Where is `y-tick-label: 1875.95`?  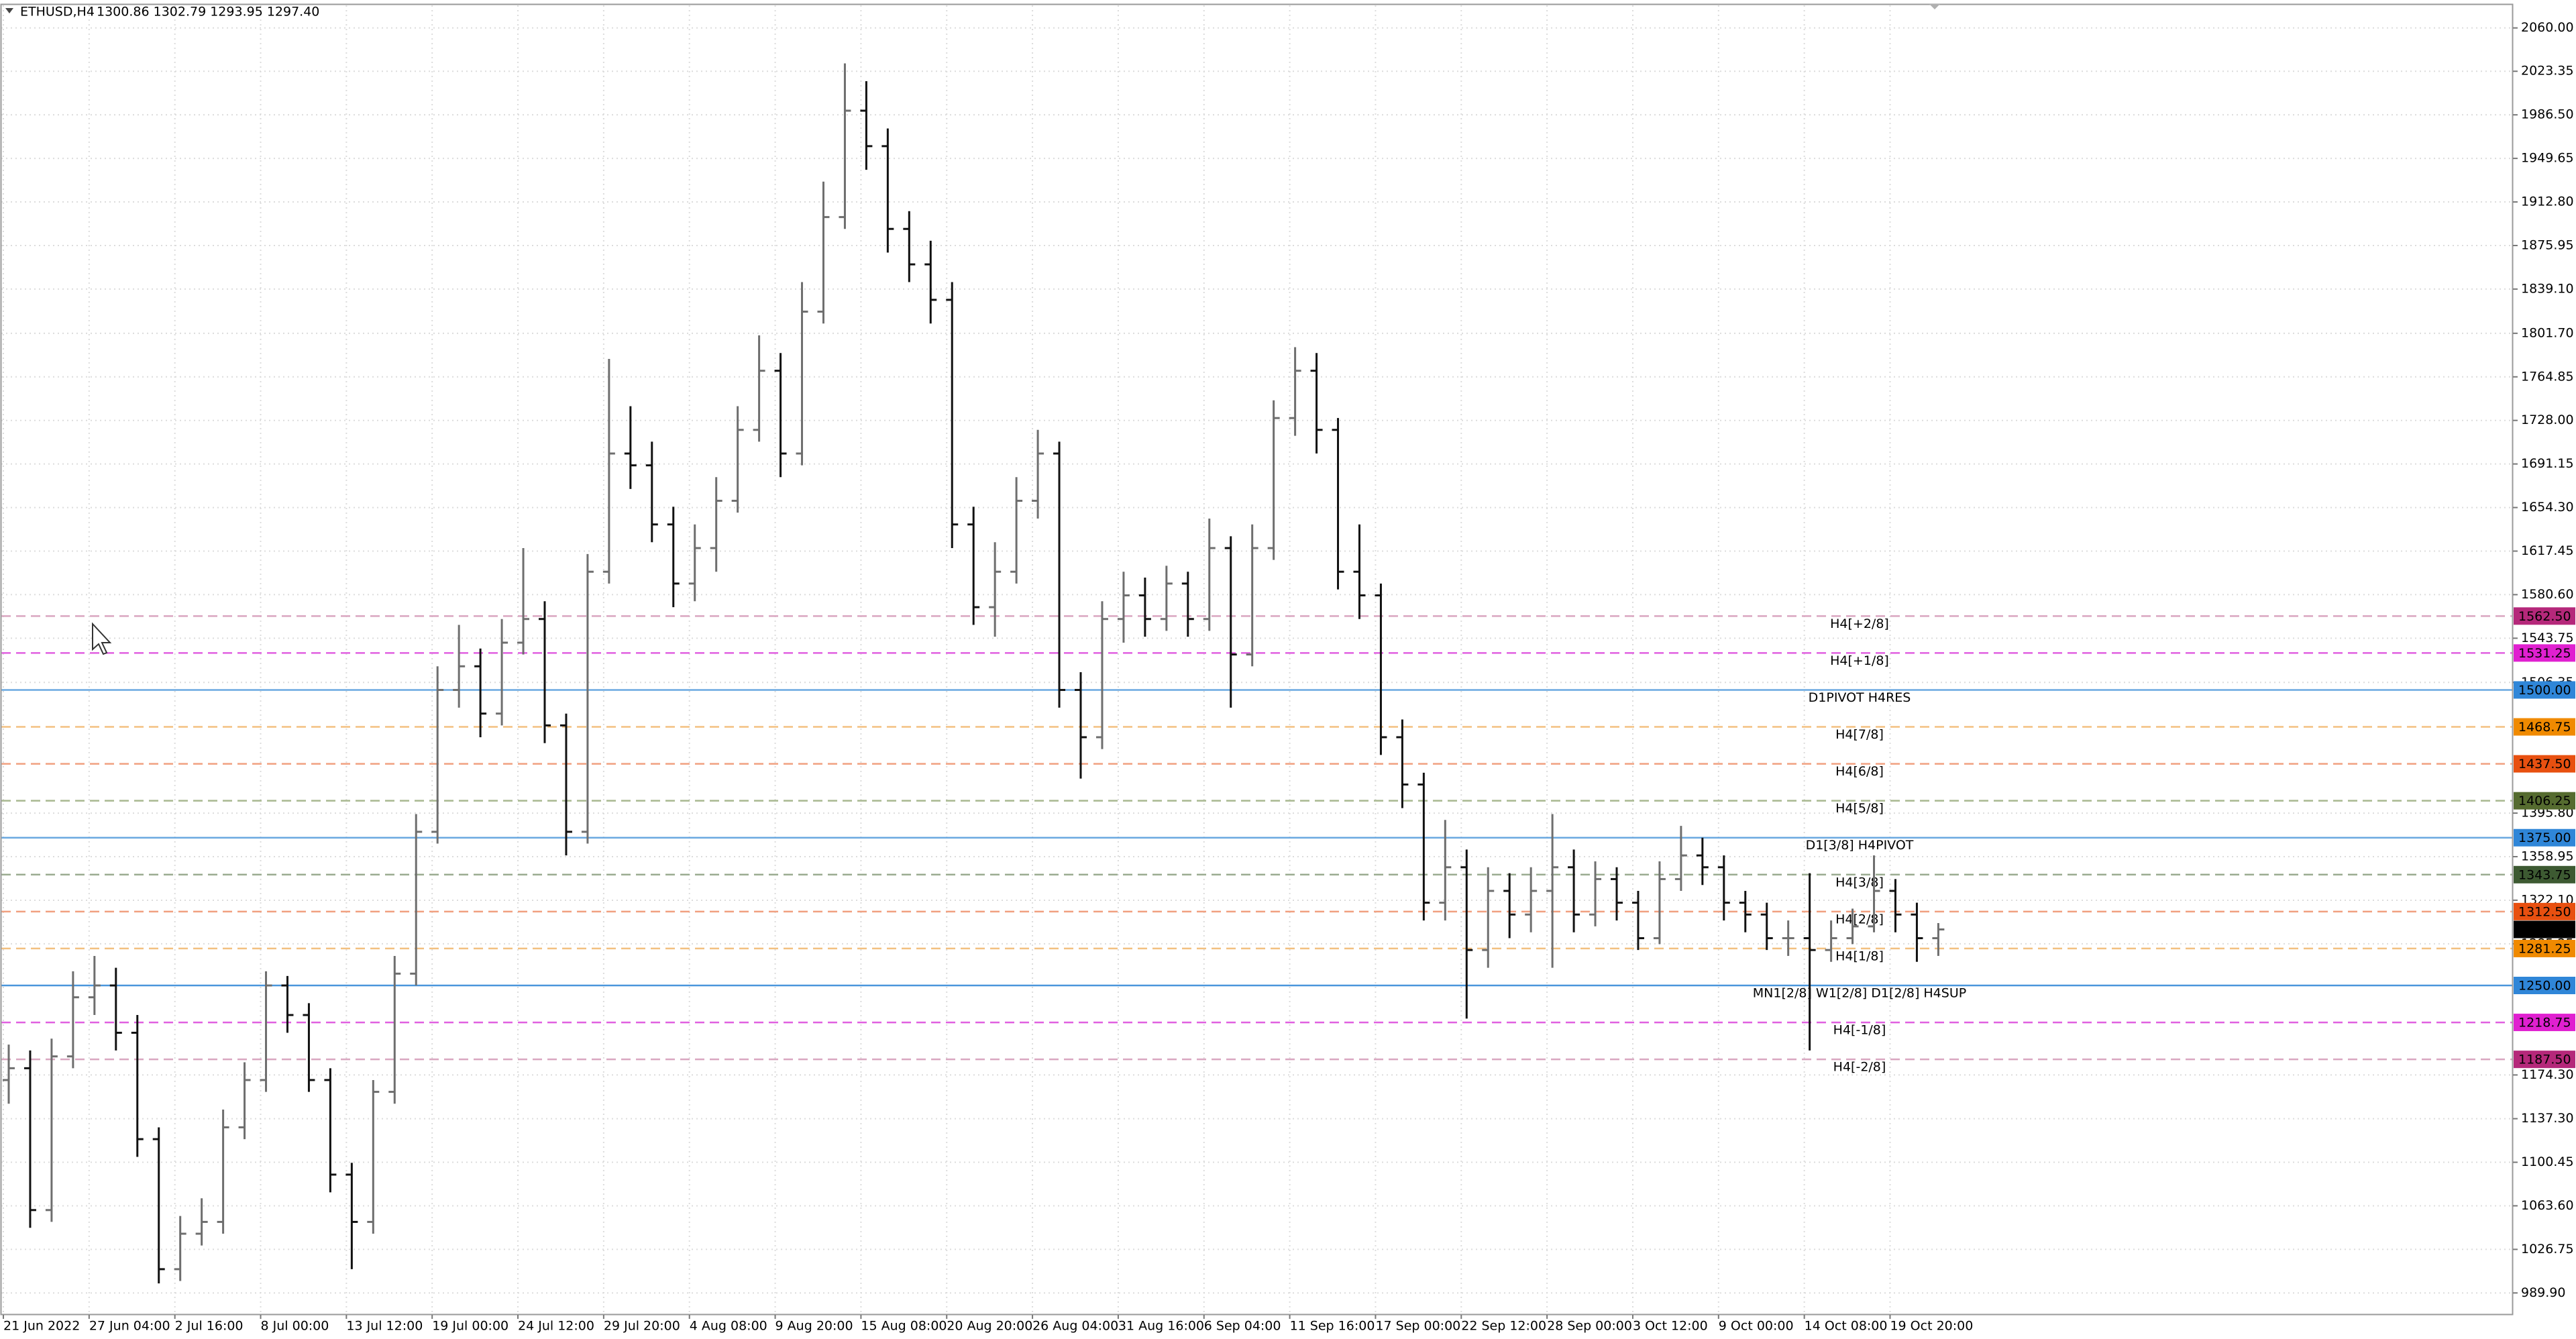
y-tick-label: 1875.95 is located at coordinates (2547, 244).